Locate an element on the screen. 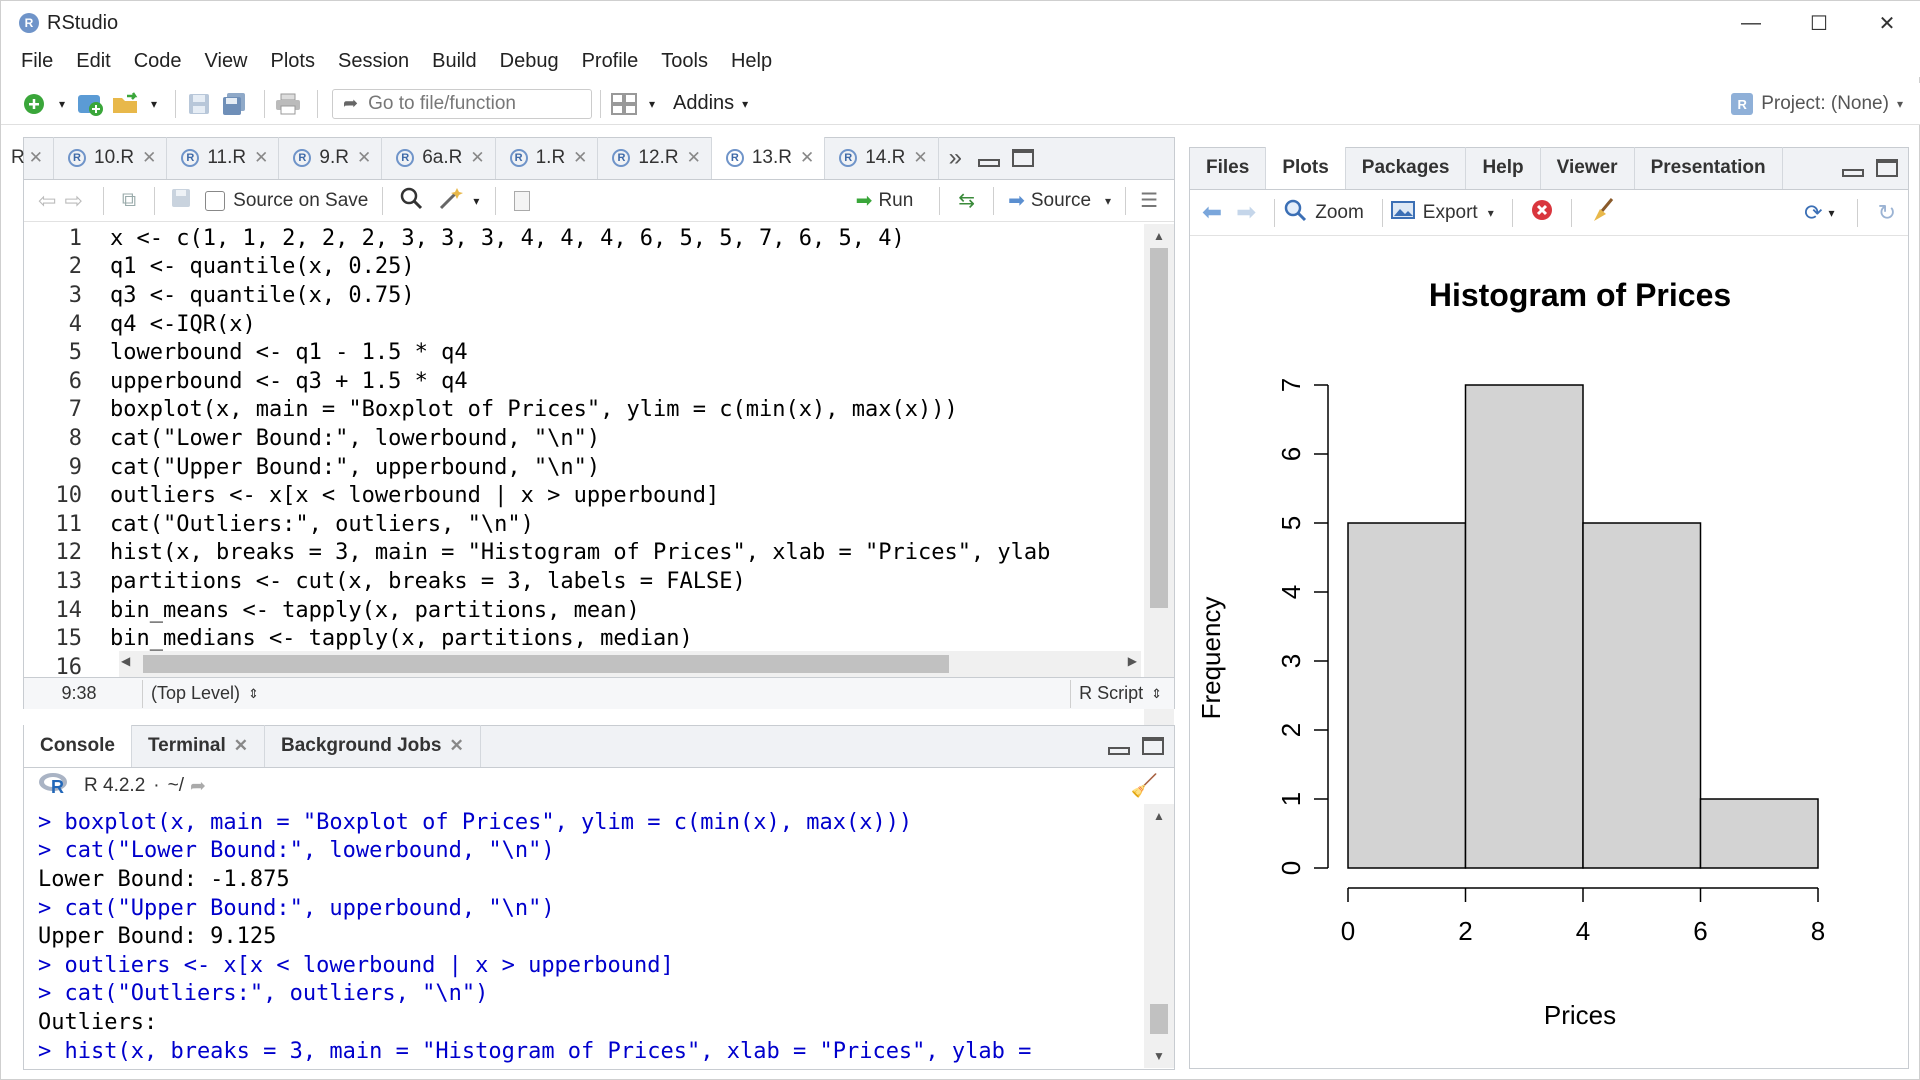 The height and width of the screenshot is (1080, 1920). find-search-icon is located at coordinates (411, 200).